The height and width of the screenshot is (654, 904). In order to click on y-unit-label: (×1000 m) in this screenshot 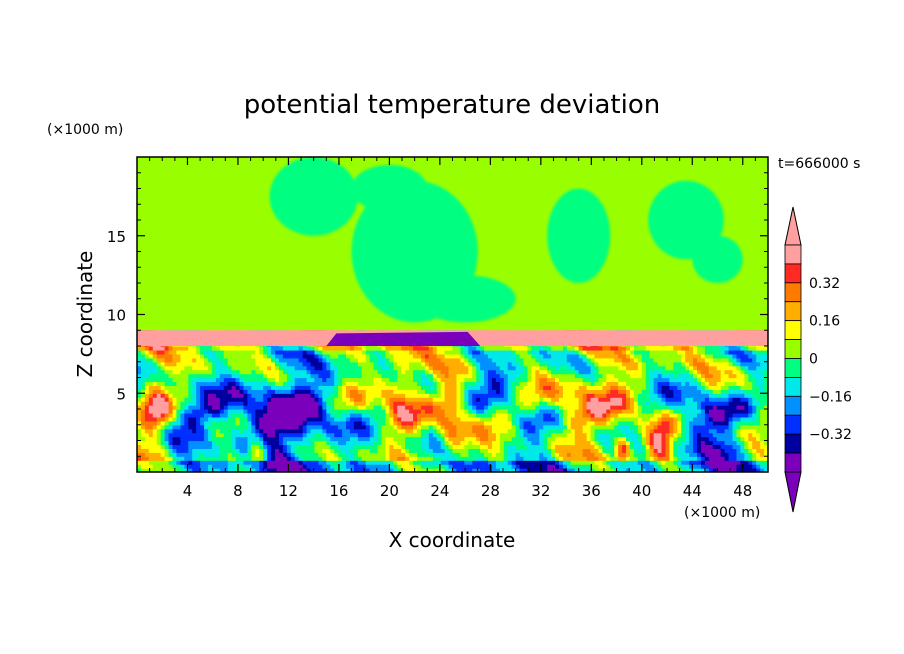, I will do `click(85, 130)`.